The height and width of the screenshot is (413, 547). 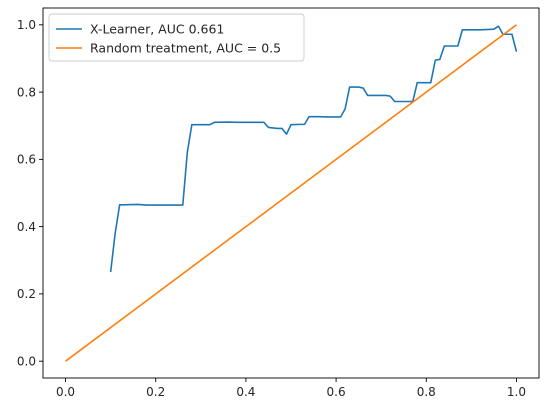 I want to click on x-tick-label: 1.0, so click(x=516, y=392).